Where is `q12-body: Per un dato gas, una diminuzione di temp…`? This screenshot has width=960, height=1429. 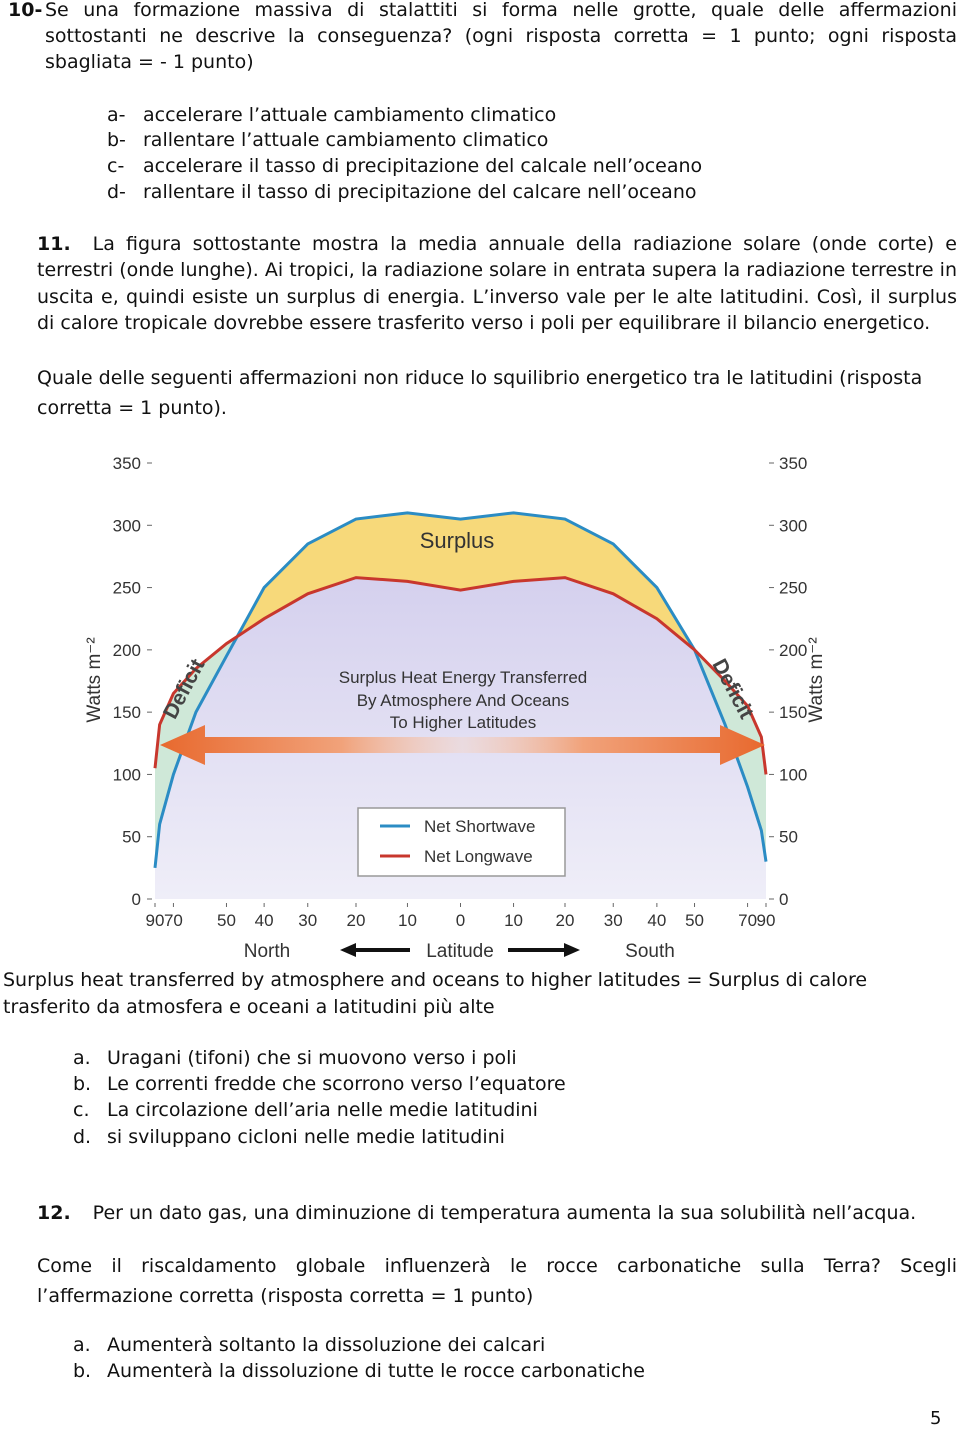
q12-body: Per un dato gas, una diminuzione di temp… is located at coordinates (504, 1213).